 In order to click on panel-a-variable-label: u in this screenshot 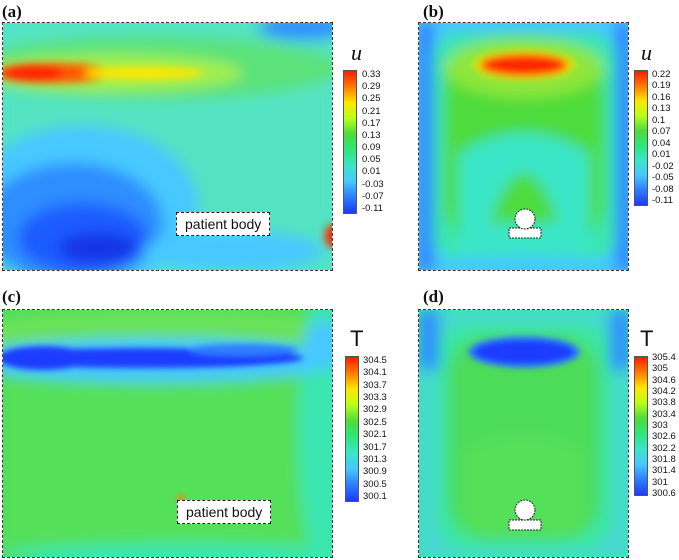, I will do `click(356, 52)`.